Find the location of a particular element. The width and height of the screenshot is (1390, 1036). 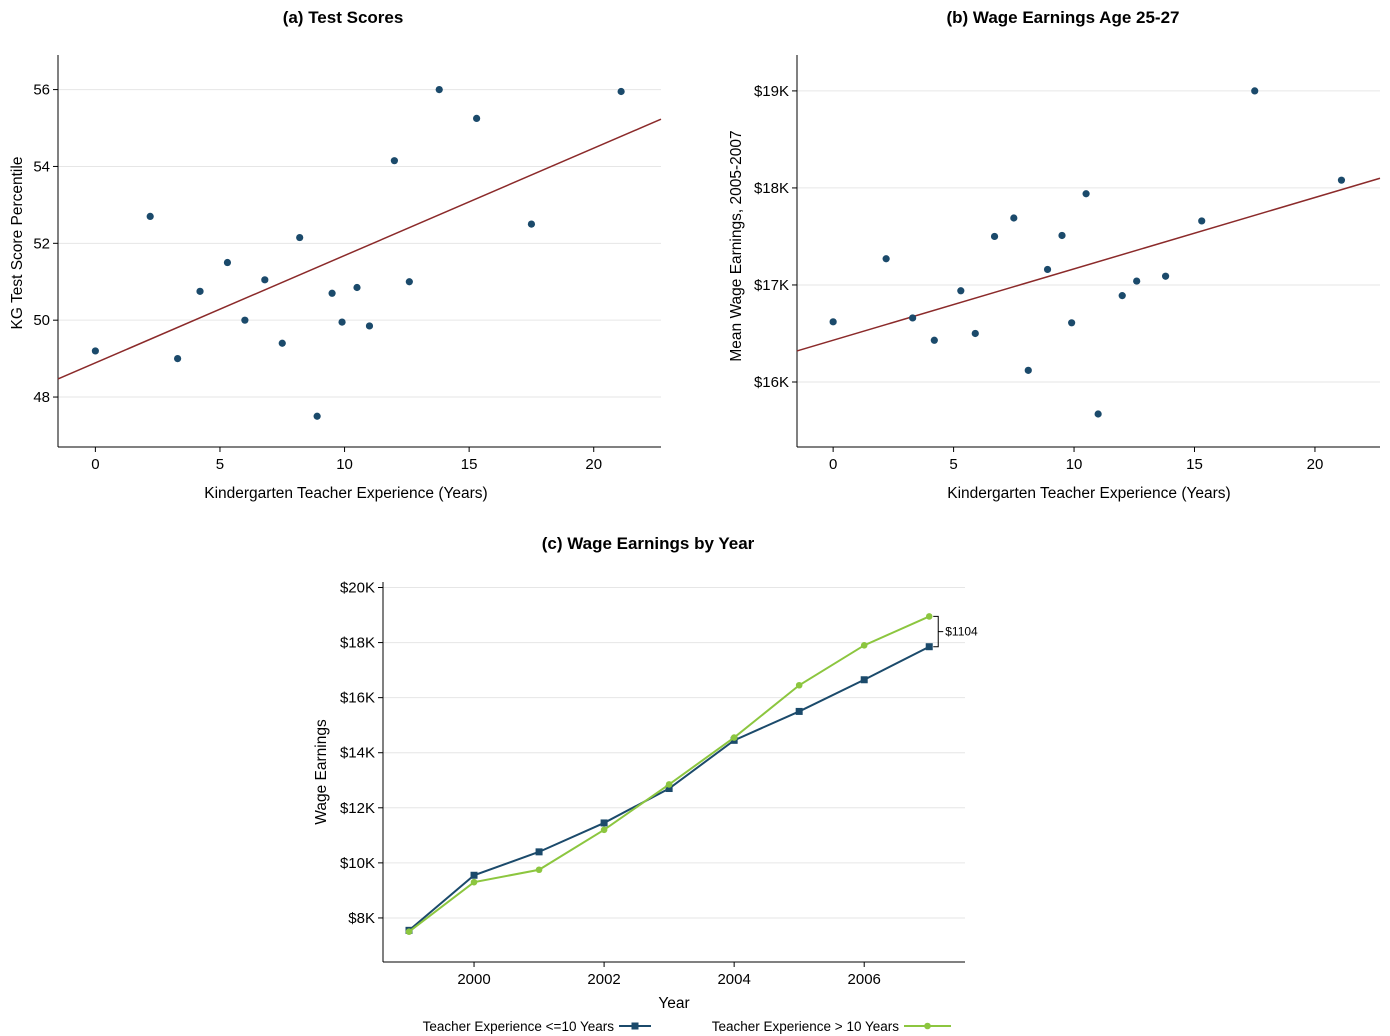

y-tick-label: $8K is located at coordinates (361, 918).